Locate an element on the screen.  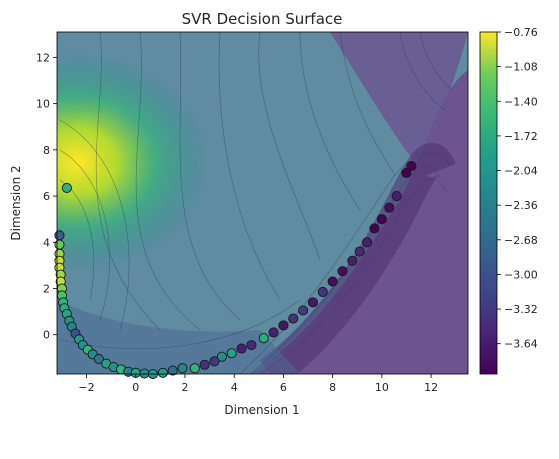
x-tick-label: 10 is located at coordinates (382, 387).